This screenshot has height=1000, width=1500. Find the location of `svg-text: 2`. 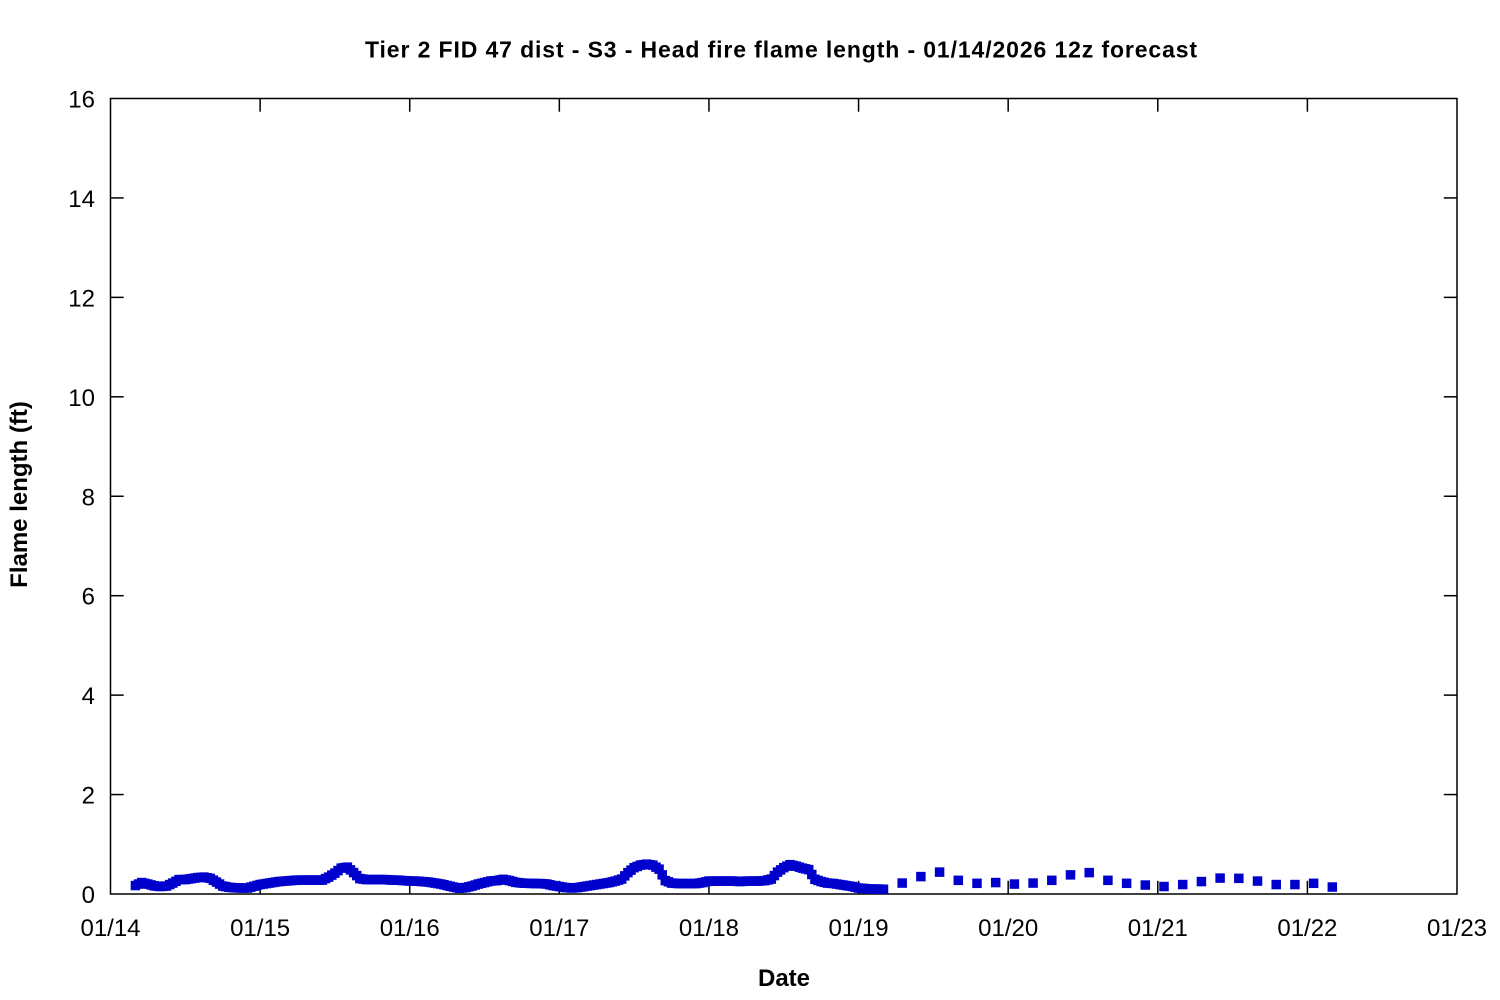

svg-text: 2 is located at coordinates (88, 796).